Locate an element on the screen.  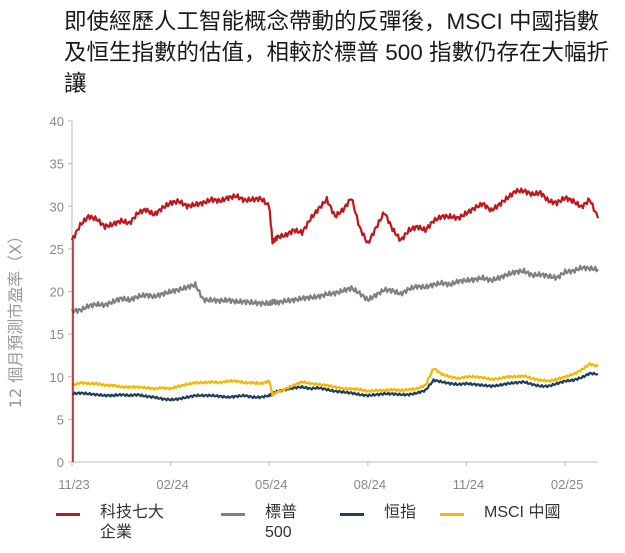
y-tick-label: 30 is located at coordinates (57, 206).